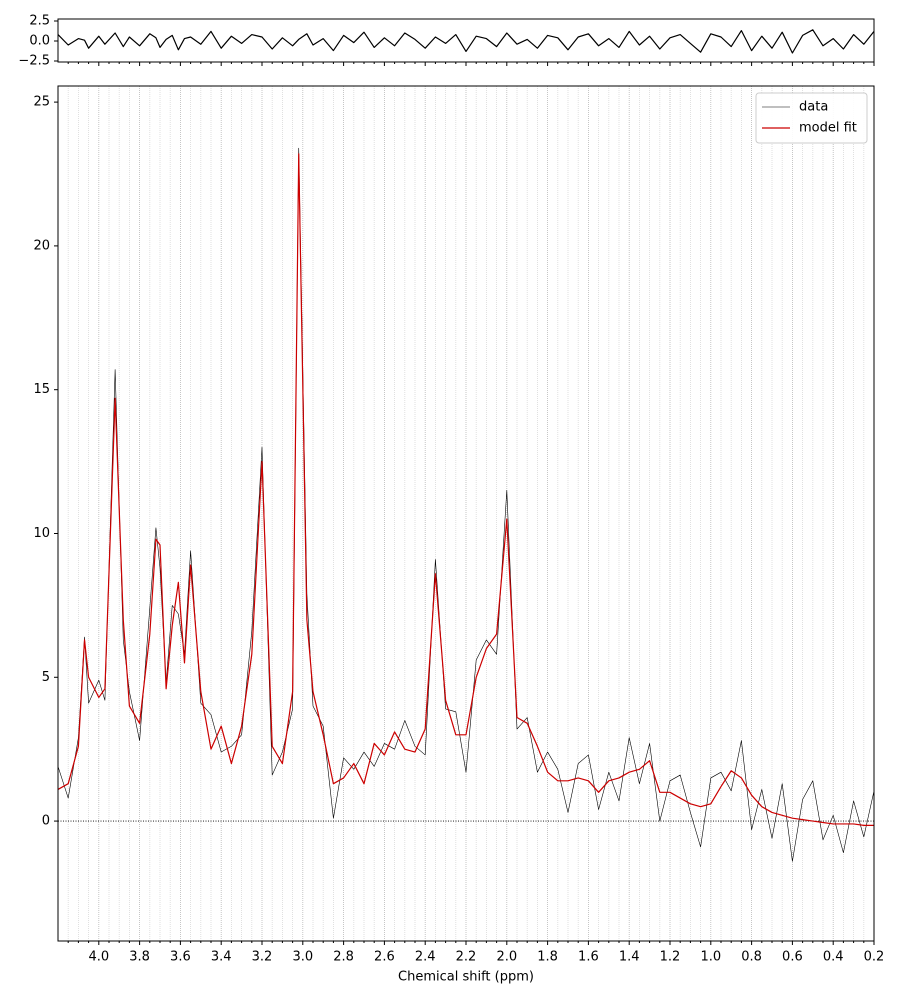 The image size is (900, 1000). I want to click on legend-label: data, so click(813, 107).